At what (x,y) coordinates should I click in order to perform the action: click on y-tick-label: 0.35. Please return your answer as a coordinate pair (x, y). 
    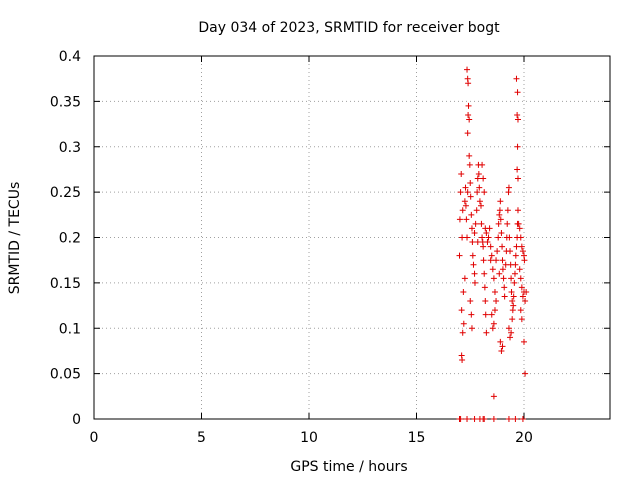
    Looking at the image, I should click on (65, 102).